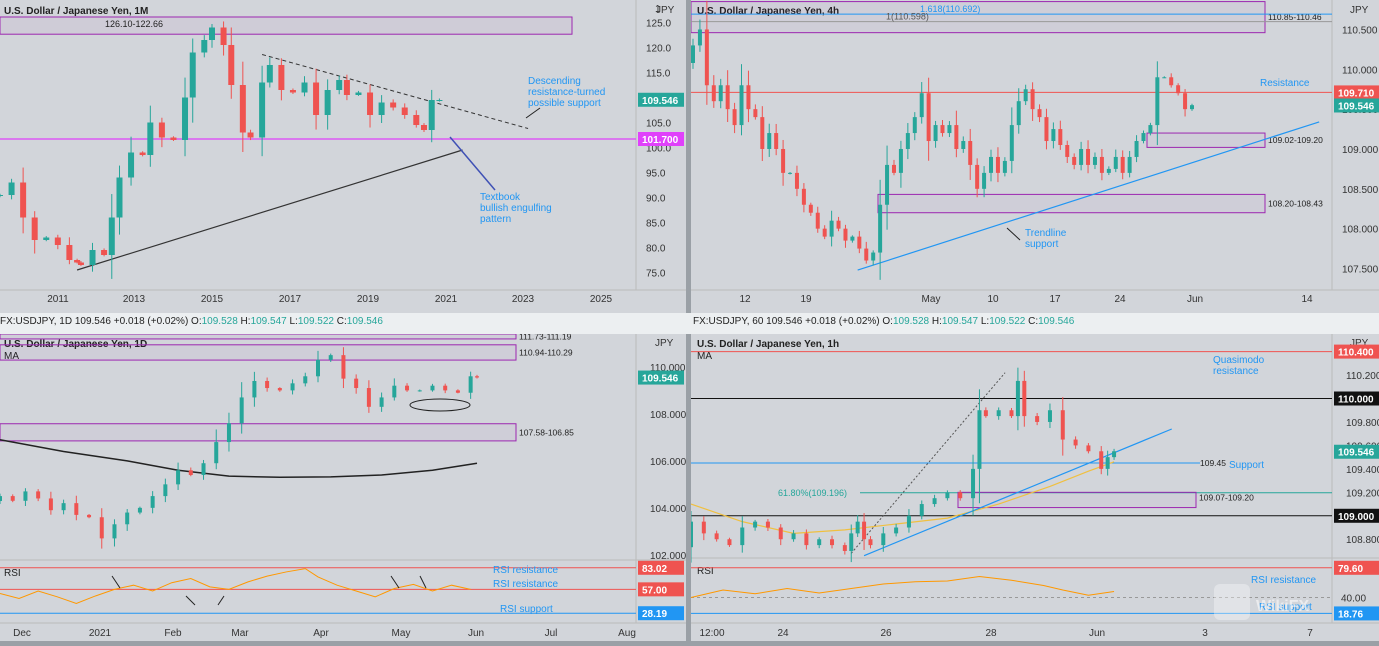  Describe the element at coordinates (658, 149) in the screenshot. I see `y-tick-label: 100.0` at that location.